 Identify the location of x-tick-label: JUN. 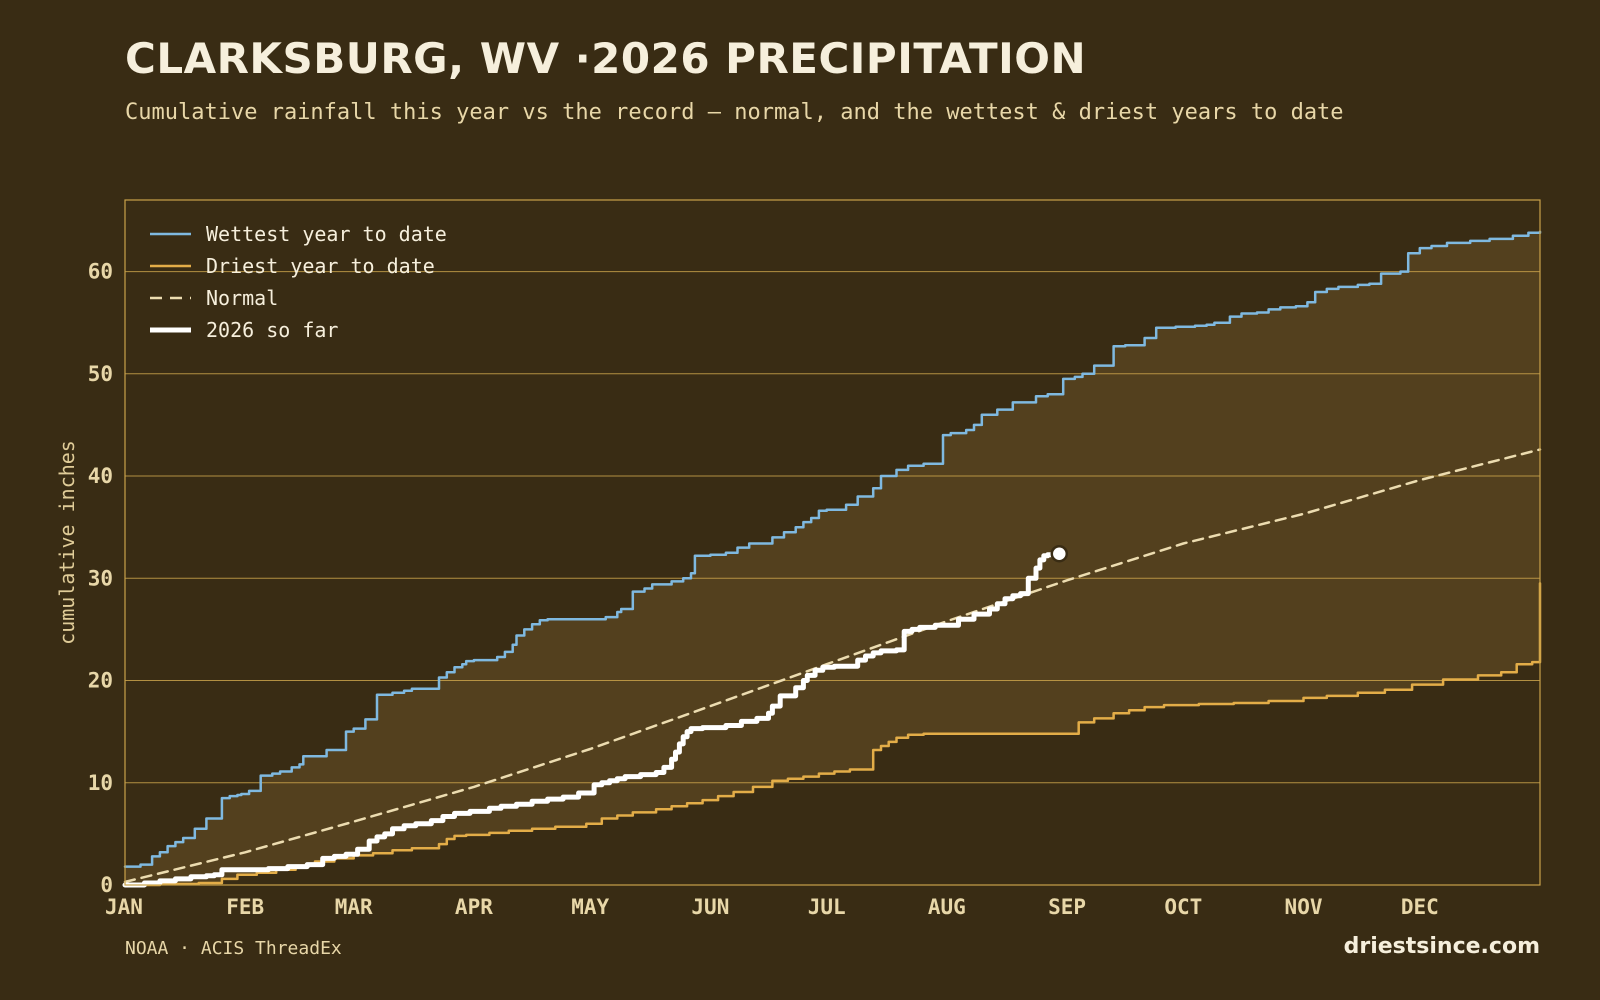
(710, 907).